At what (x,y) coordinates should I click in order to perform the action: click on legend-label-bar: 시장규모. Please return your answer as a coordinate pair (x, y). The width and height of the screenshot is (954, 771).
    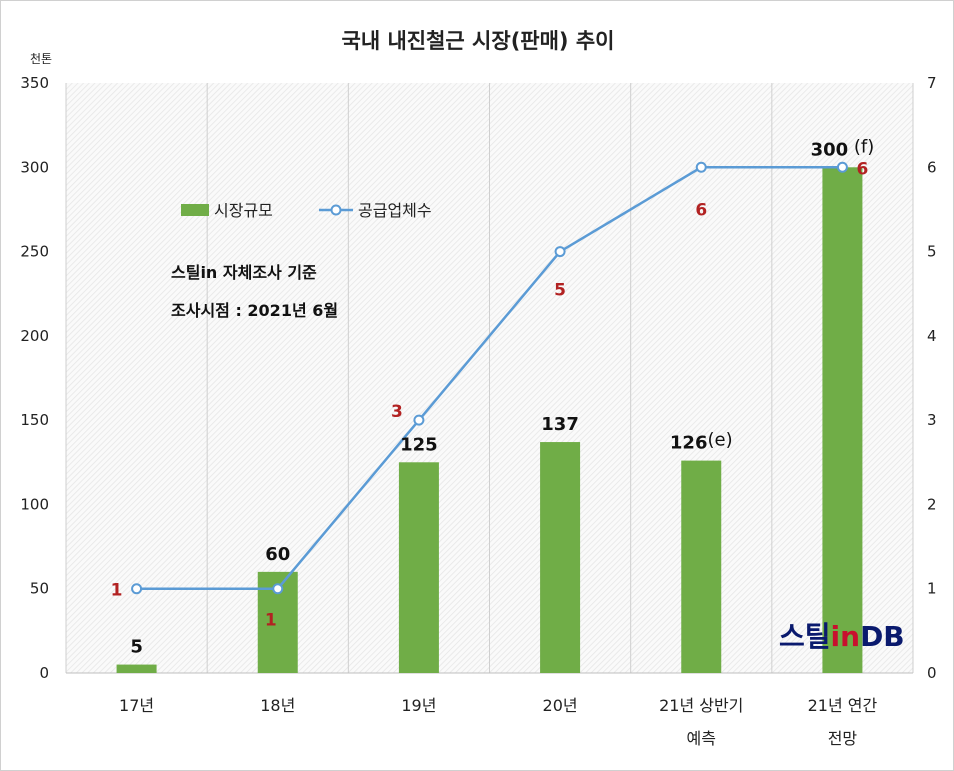
    Looking at the image, I should click on (243, 210).